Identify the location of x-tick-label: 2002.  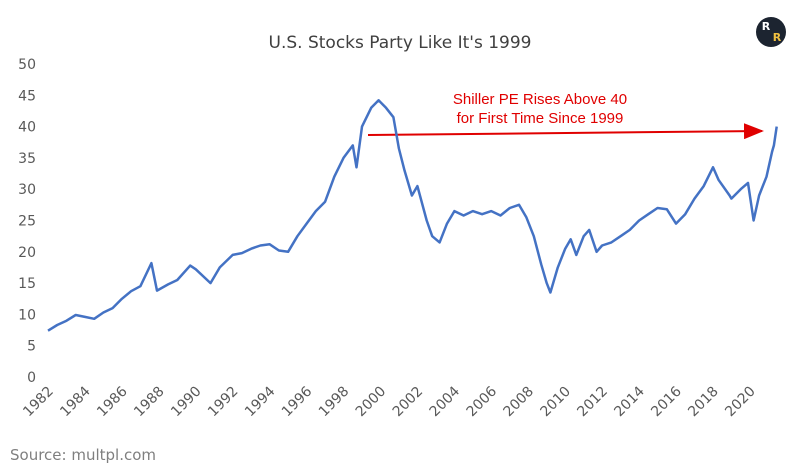
(408, 402).